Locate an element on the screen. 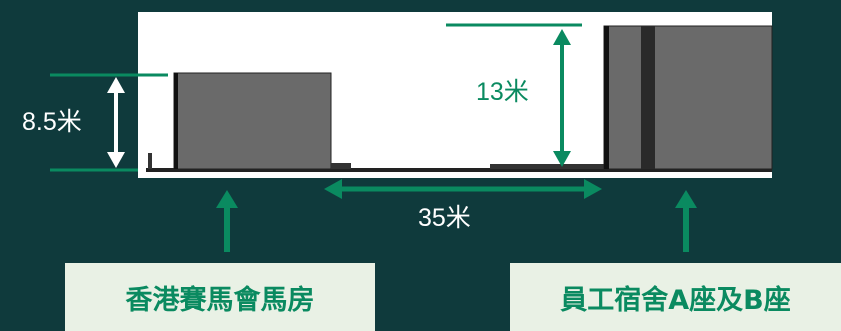 Image resolution: width=841 pixels, height=331 pixels. quarters-building is located at coordinates (631, 97).